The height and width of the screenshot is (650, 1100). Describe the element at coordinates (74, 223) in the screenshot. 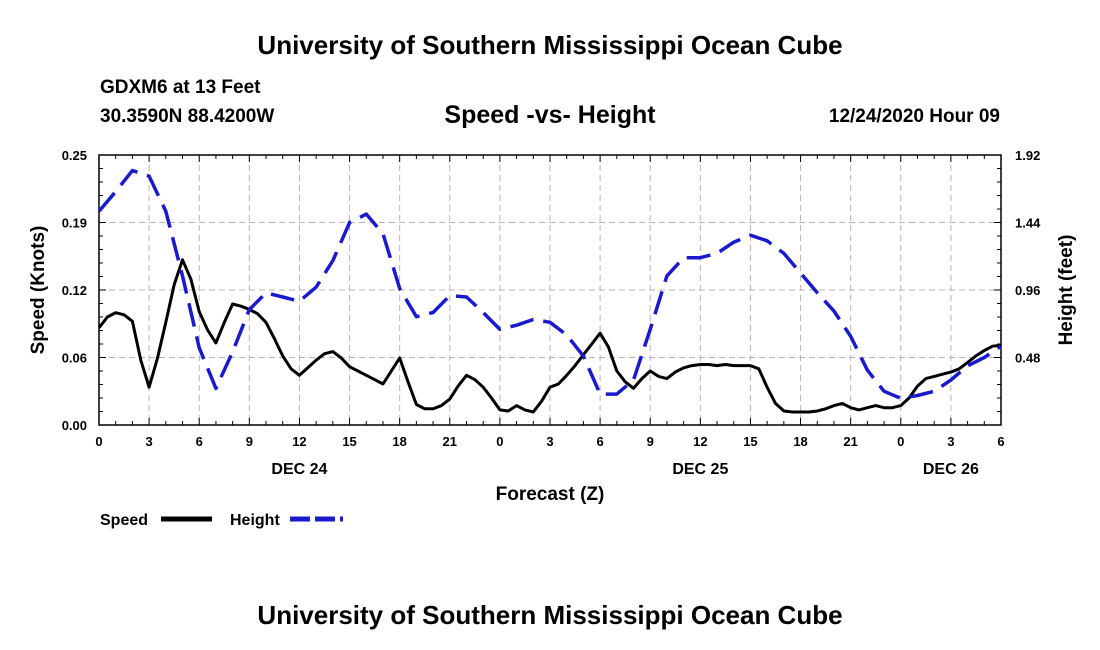

I see `y-tick-label: 0.19` at that location.